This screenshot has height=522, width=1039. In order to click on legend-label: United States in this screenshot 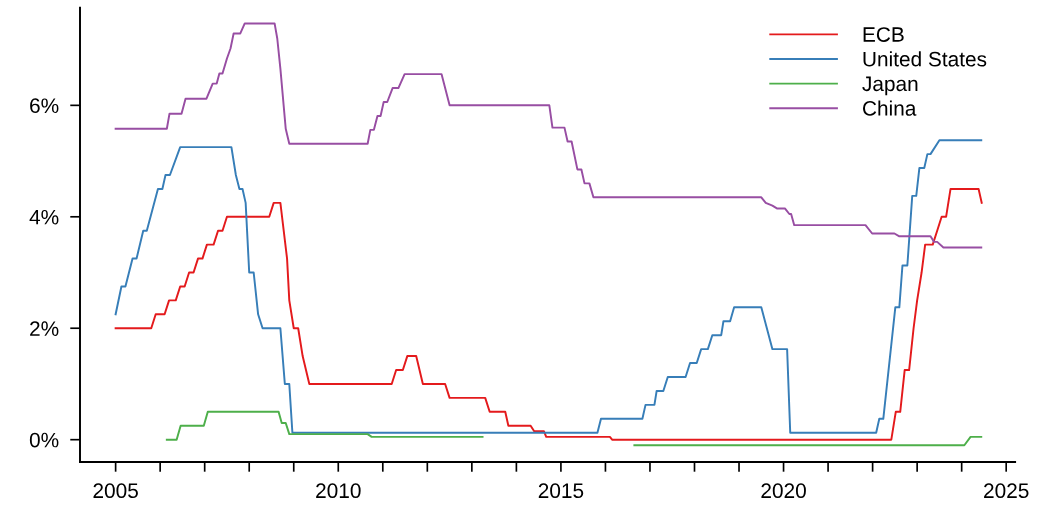, I will do `click(925, 59)`.